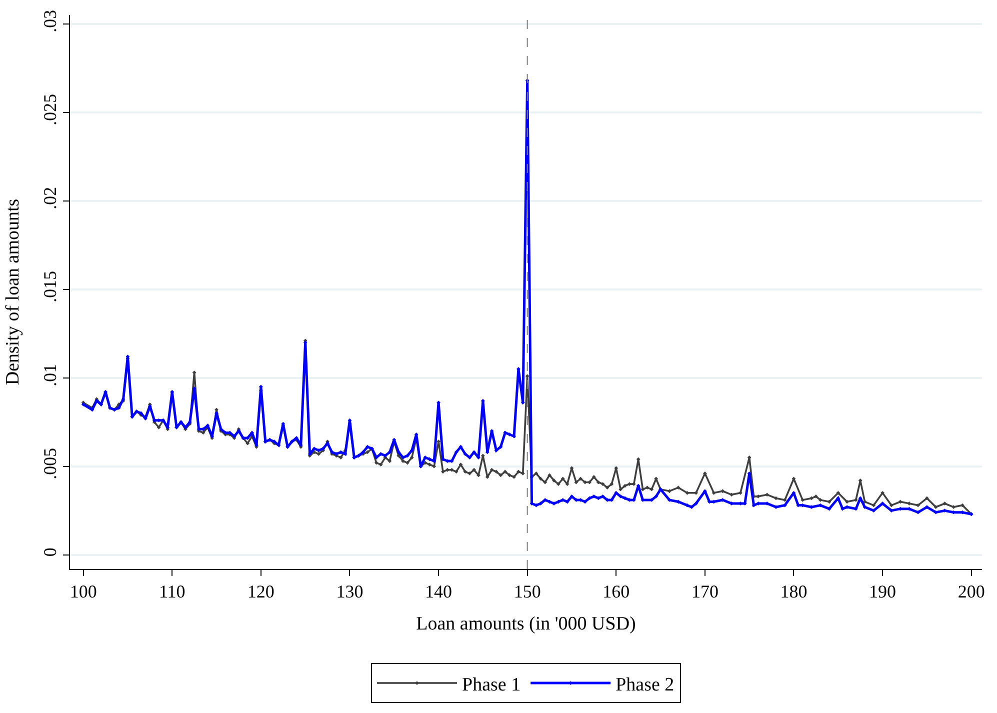  What do you see at coordinates (50, 286) in the screenshot?
I see `y-tick-label: .015` at bounding box center [50, 286].